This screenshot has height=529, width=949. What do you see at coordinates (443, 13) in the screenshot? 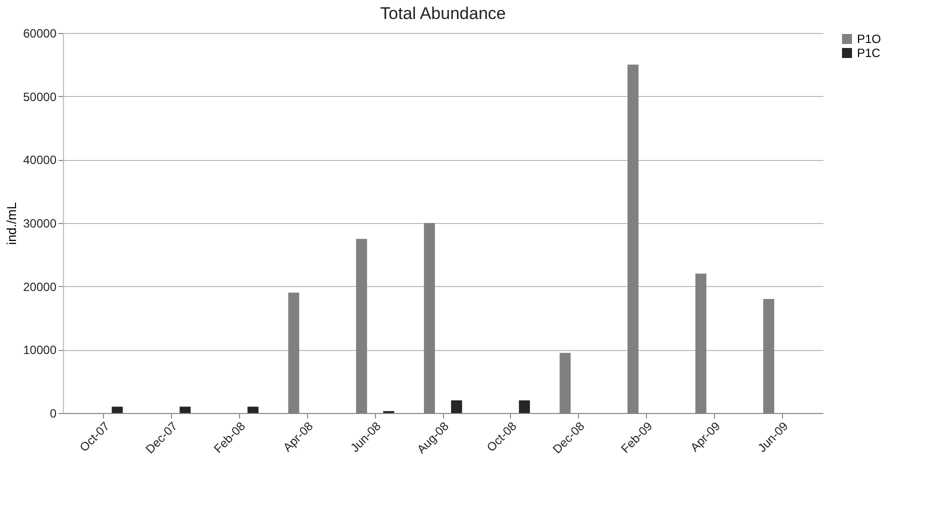
I see `chart-title: Total Abundance` at bounding box center [443, 13].